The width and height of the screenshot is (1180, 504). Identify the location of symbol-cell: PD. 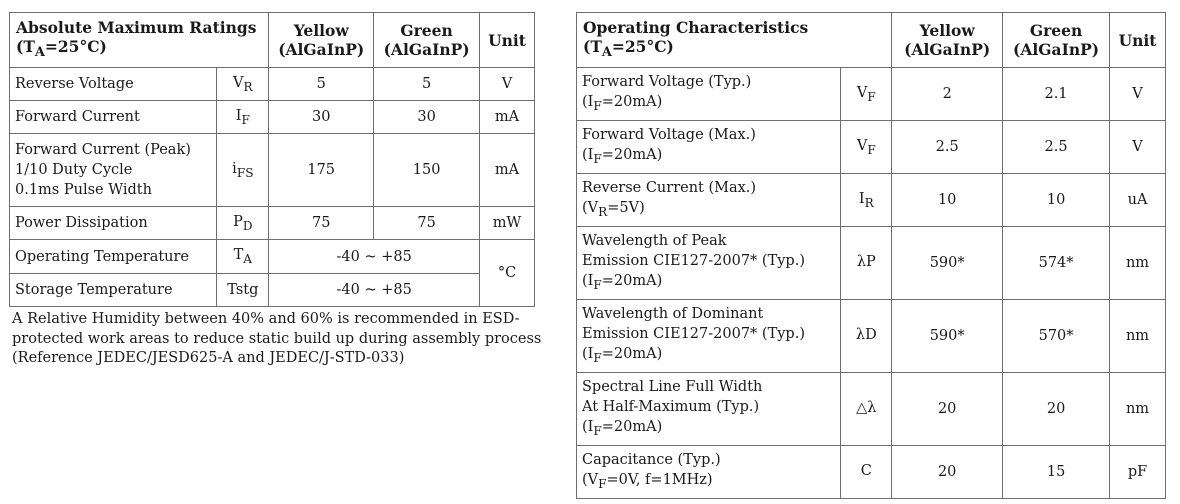
(243, 223).